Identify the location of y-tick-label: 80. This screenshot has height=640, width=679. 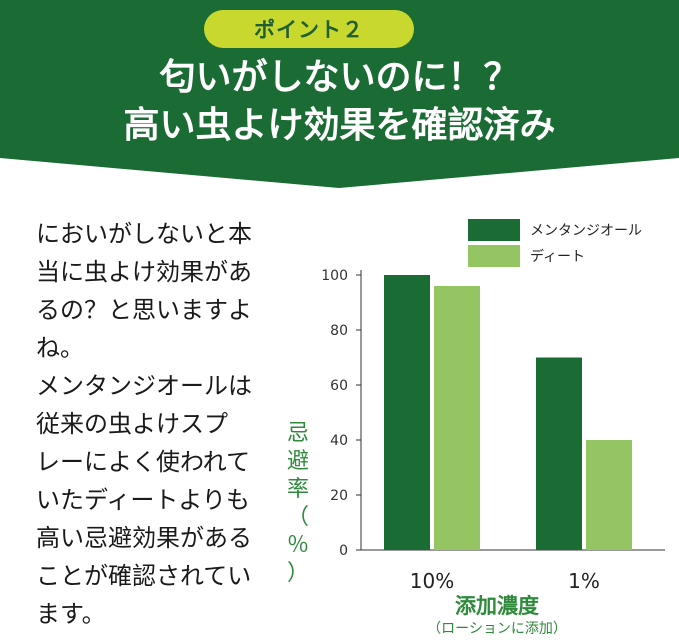
(339, 331).